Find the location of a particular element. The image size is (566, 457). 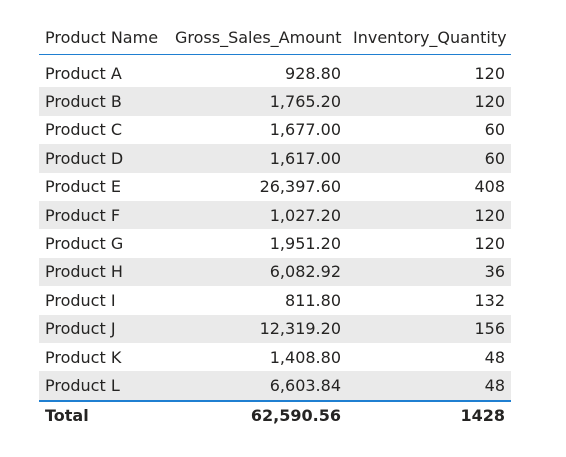

column-header-inventory-quantity: Inventory_Quantity is located at coordinates (429, 37).